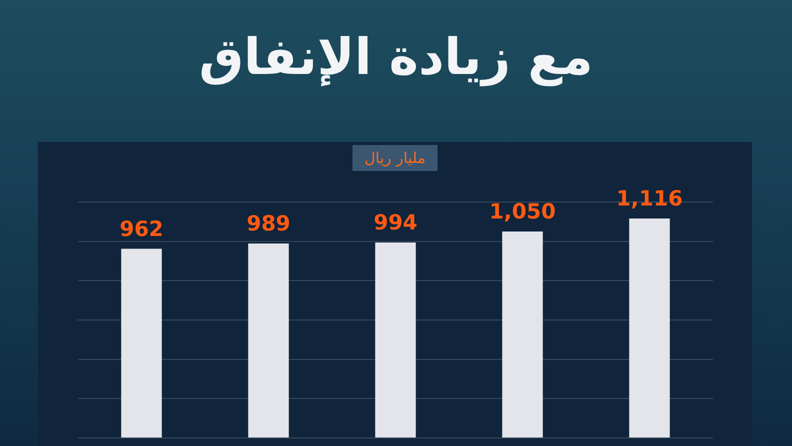 The width and height of the screenshot is (792, 446). Describe the element at coordinates (522, 211) in the screenshot. I see `data-label: 1,050` at that location.